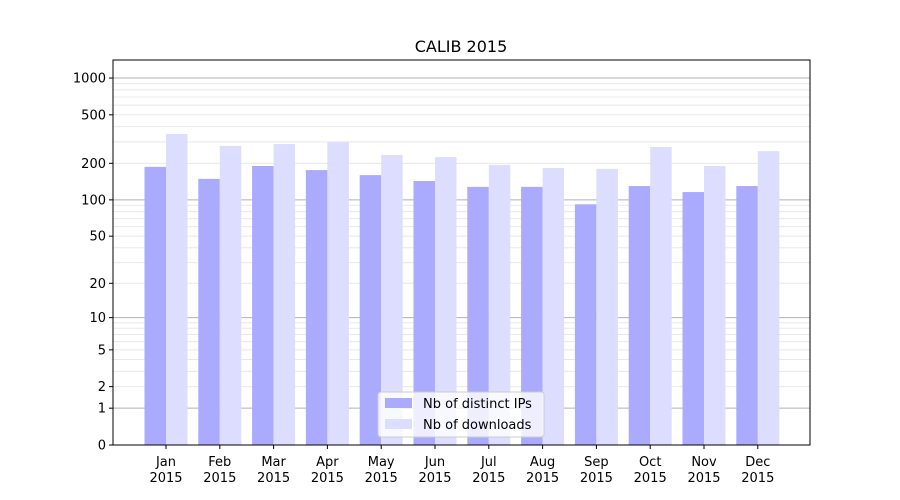  Describe the element at coordinates (477, 404) in the screenshot. I see `legend-label-ips: Nb of distinct IPs` at that location.